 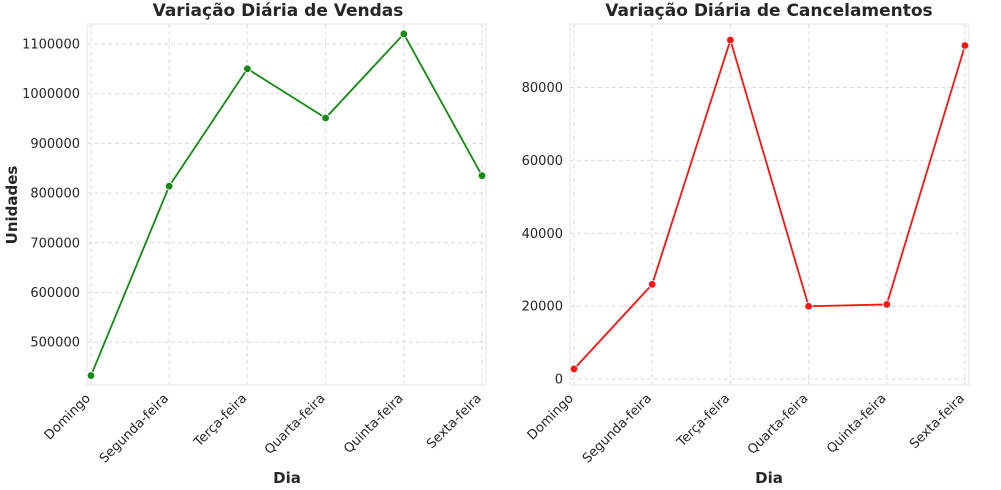 I want to click on y-axis-label: Unidades, so click(x=12, y=205).